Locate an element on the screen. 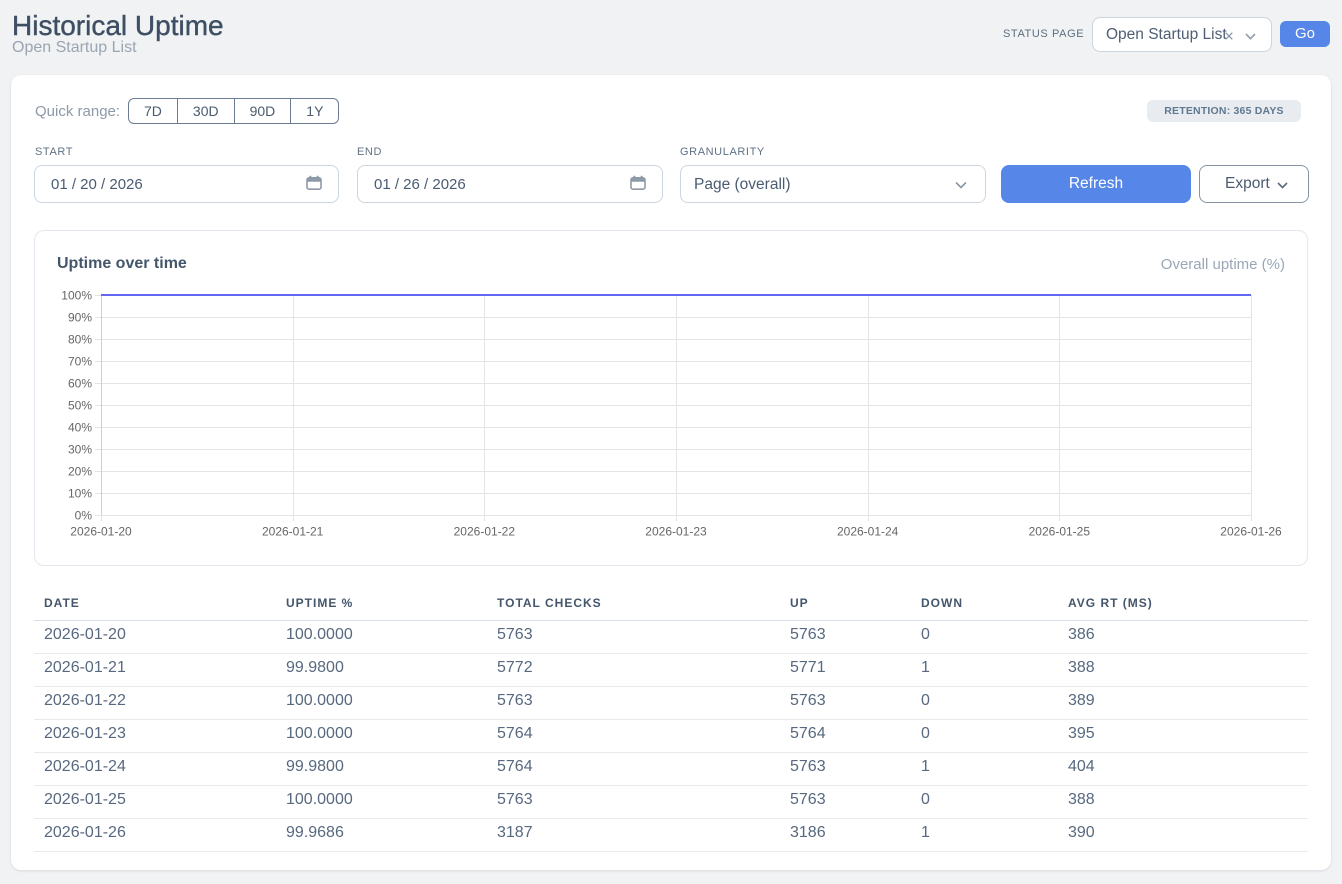  svg-text: 30% is located at coordinates (80, 450).